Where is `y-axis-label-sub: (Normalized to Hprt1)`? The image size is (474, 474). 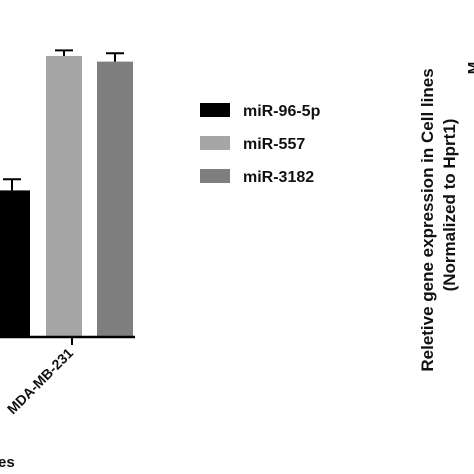 y-axis-label-sub: (Normalized to Hprt1) is located at coordinates (449, 205).